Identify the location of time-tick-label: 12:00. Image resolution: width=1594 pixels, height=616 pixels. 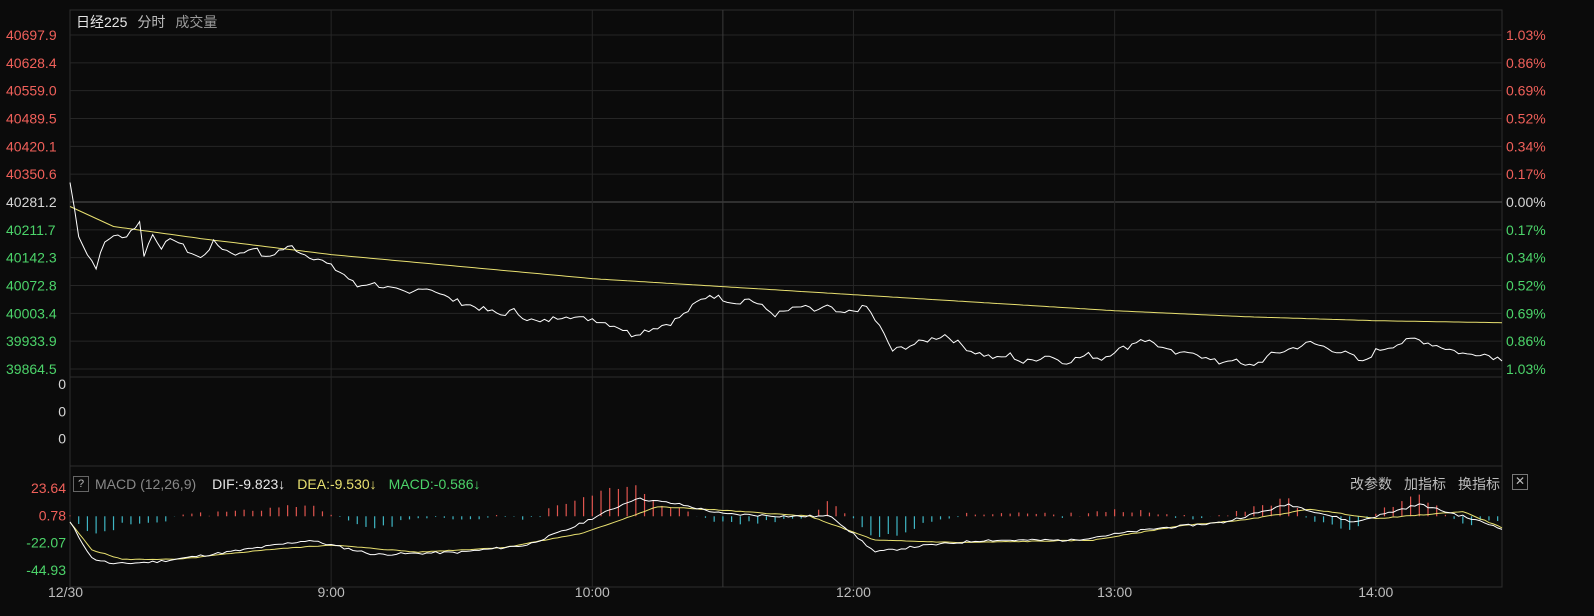
(853, 592).